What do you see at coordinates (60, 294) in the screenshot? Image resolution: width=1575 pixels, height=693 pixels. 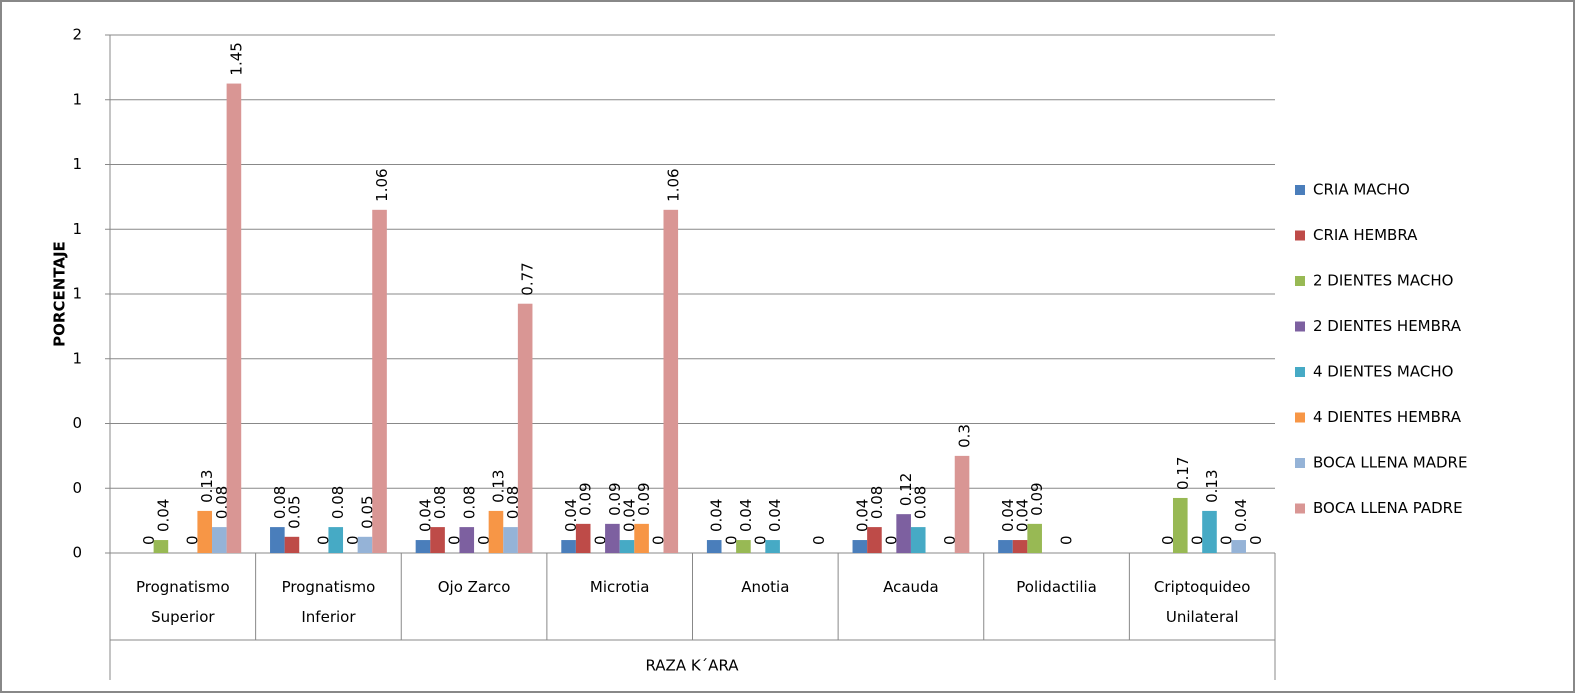 I see `y-axis-title: PORCENTAJE` at bounding box center [60, 294].